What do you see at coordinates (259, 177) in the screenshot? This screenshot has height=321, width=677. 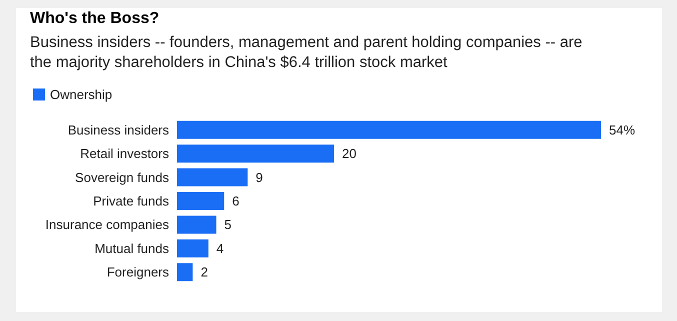 I see `data-label: 9` at bounding box center [259, 177].